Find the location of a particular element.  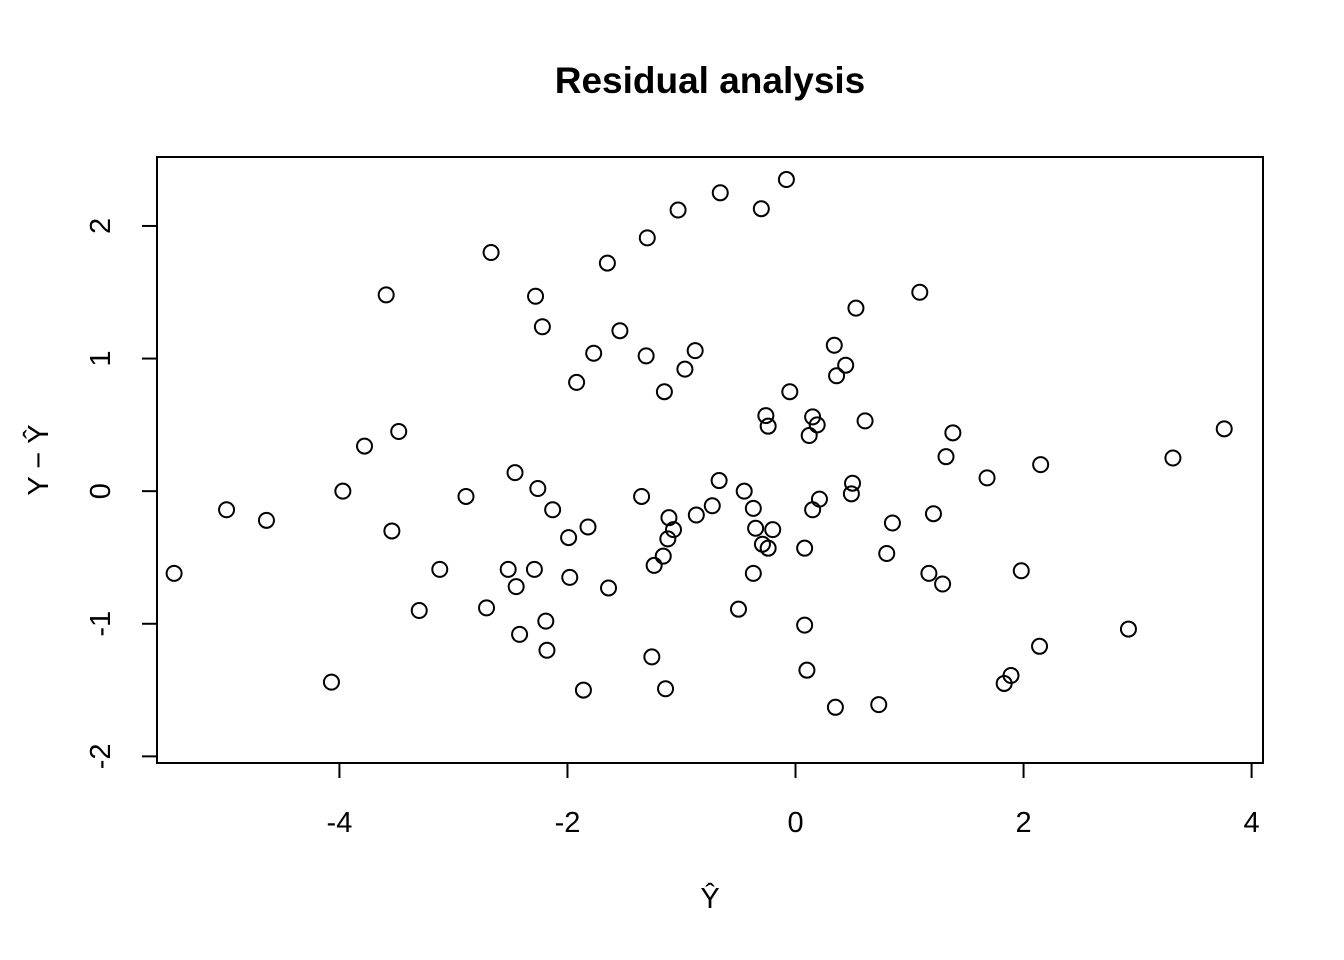

y-tick-label: 0 is located at coordinates (101, 491).